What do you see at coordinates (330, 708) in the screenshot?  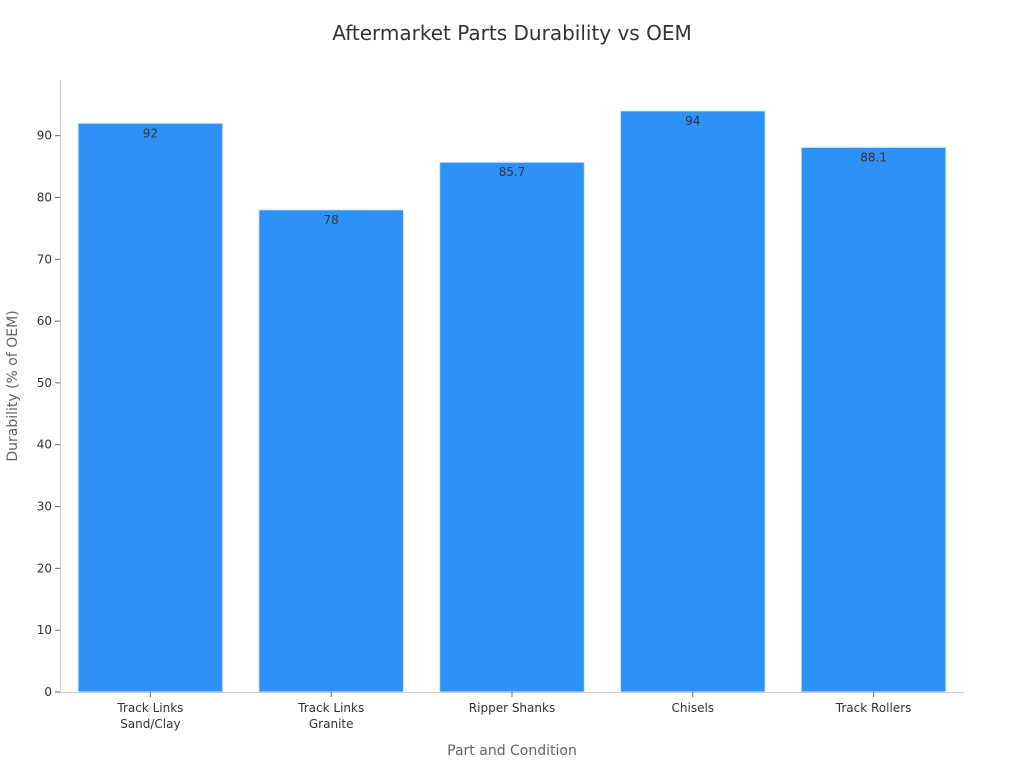 I see `x-tick-label-1-0: Track Links` at bounding box center [330, 708].